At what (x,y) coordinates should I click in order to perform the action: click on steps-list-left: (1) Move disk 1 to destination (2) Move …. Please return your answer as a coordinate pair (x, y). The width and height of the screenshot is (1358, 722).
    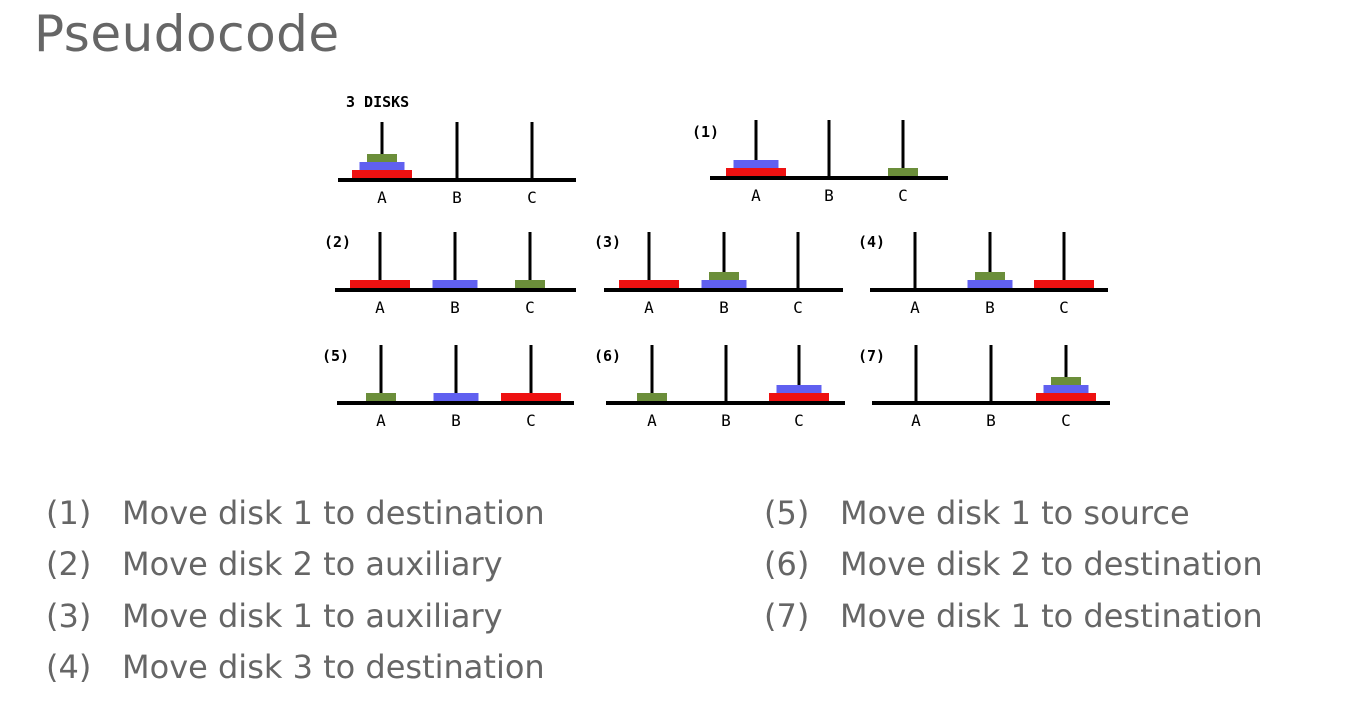
    Looking at the image, I should click on (295, 590).